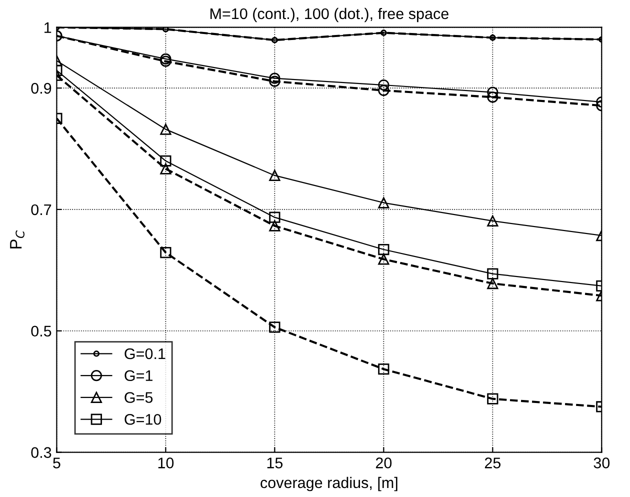 The height and width of the screenshot is (497, 630). I want to click on x-tick-label: 30, so click(602, 463).